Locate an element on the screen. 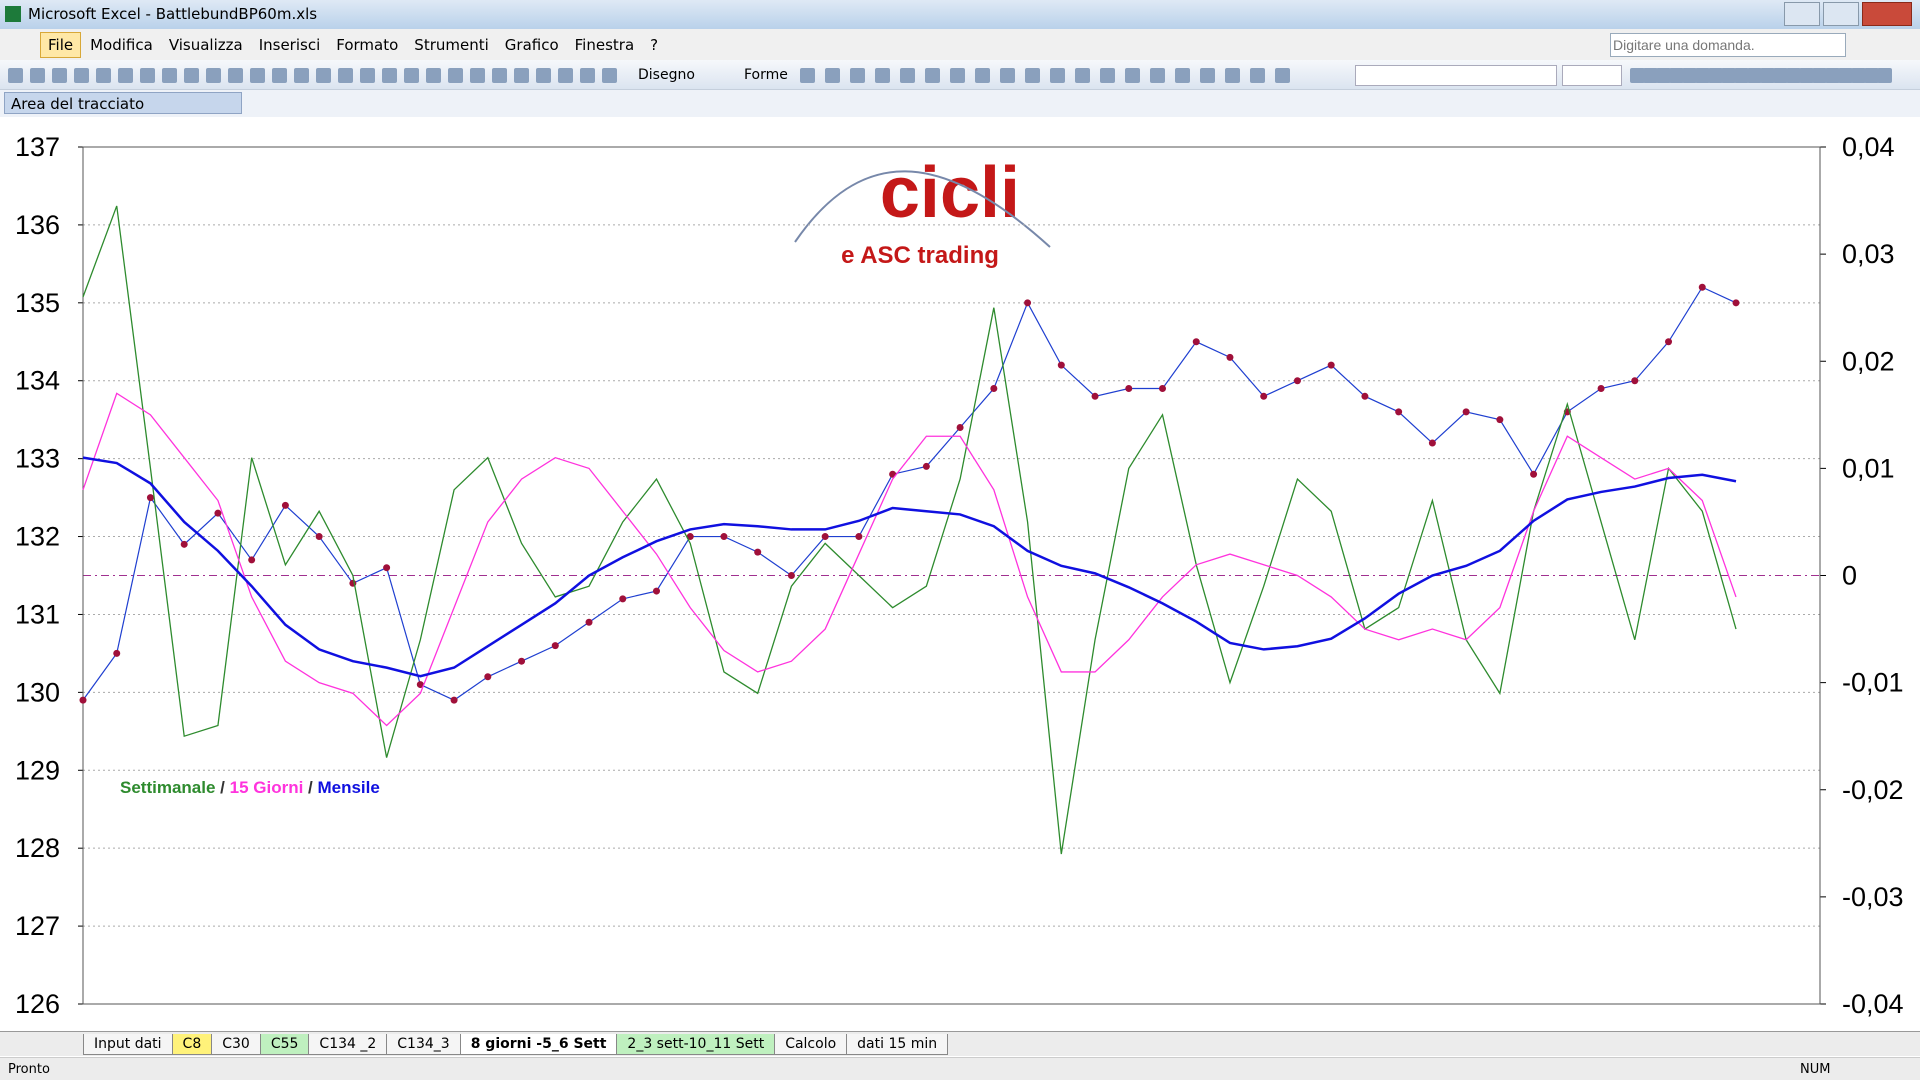  chart-object-box: Area del tracciato is located at coordinates (123, 103).